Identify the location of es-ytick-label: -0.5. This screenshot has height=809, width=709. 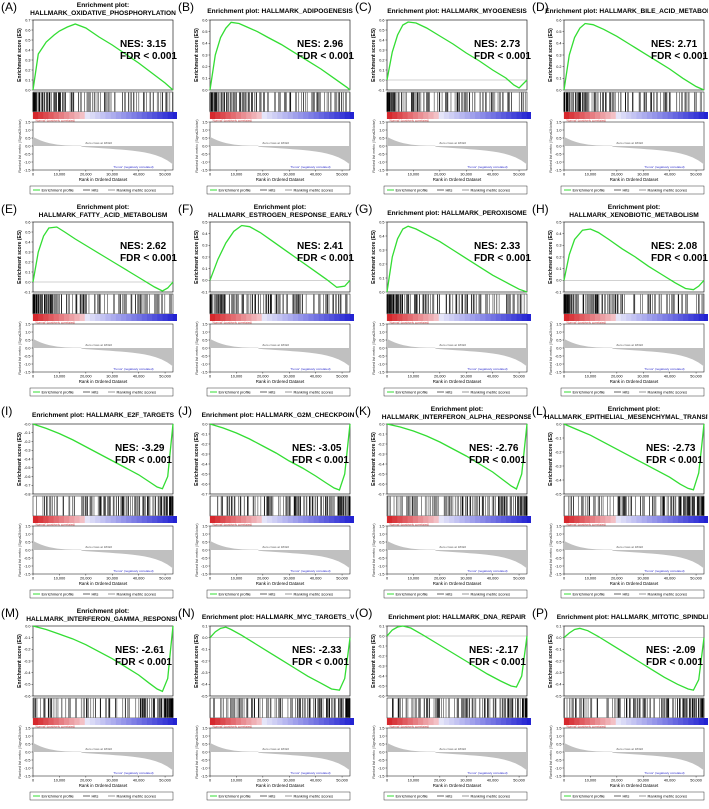
(558, 494).